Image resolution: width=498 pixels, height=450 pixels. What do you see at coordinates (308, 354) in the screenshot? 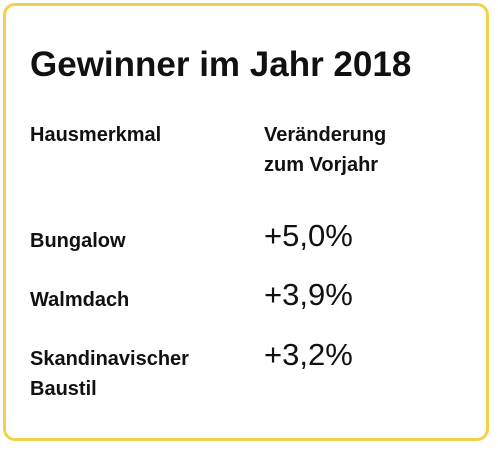
I see `row-value-skandinavischer-baustil: +3,2%` at bounding box center [308, 354].